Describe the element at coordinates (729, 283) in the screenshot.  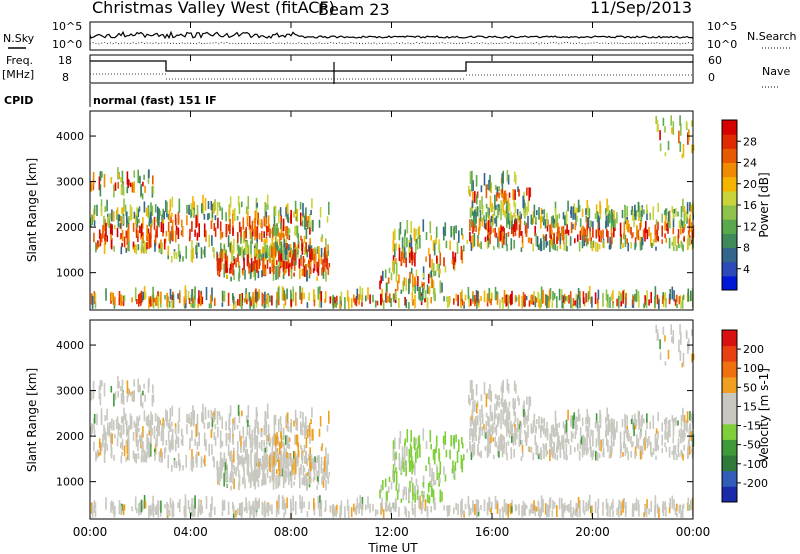
I see `colorbar-segment` at that location.